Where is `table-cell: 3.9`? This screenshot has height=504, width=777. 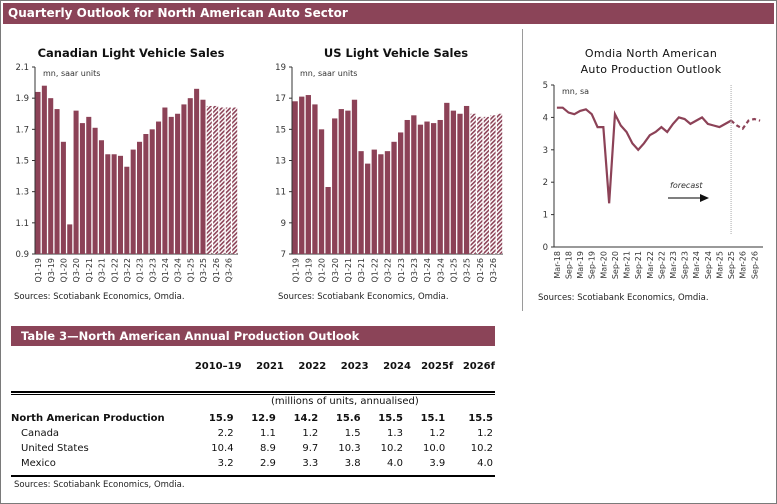
table-cell: 3.9 is located at coordinates (437, 463).